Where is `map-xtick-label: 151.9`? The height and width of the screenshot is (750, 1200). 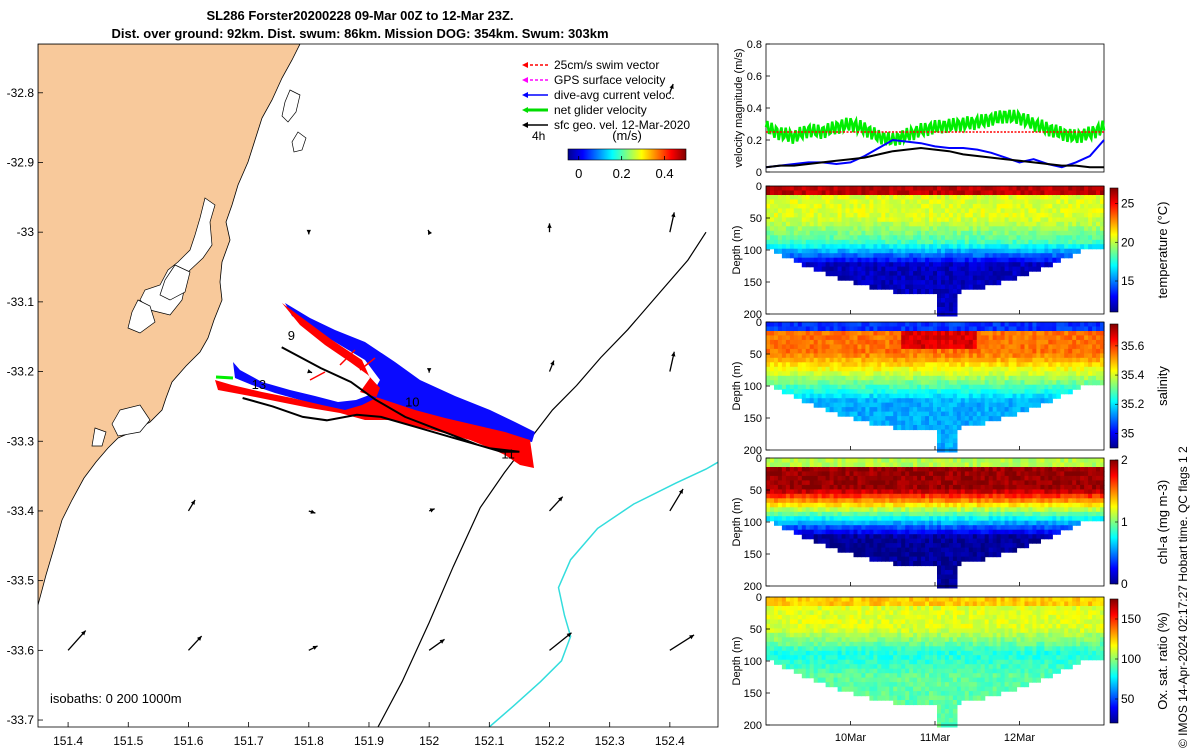 map-xtick-label: 151.9 is located at coordinates (369, 741).